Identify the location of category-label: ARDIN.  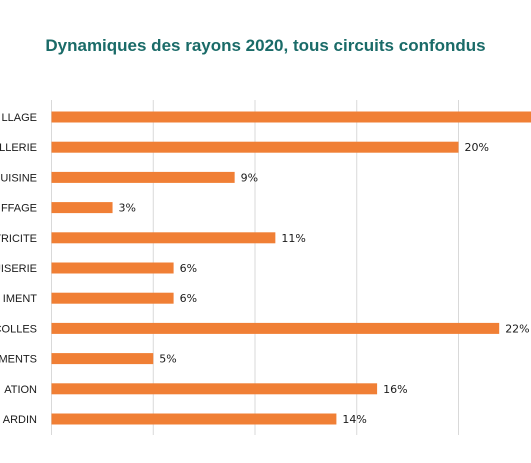
(20, 420).